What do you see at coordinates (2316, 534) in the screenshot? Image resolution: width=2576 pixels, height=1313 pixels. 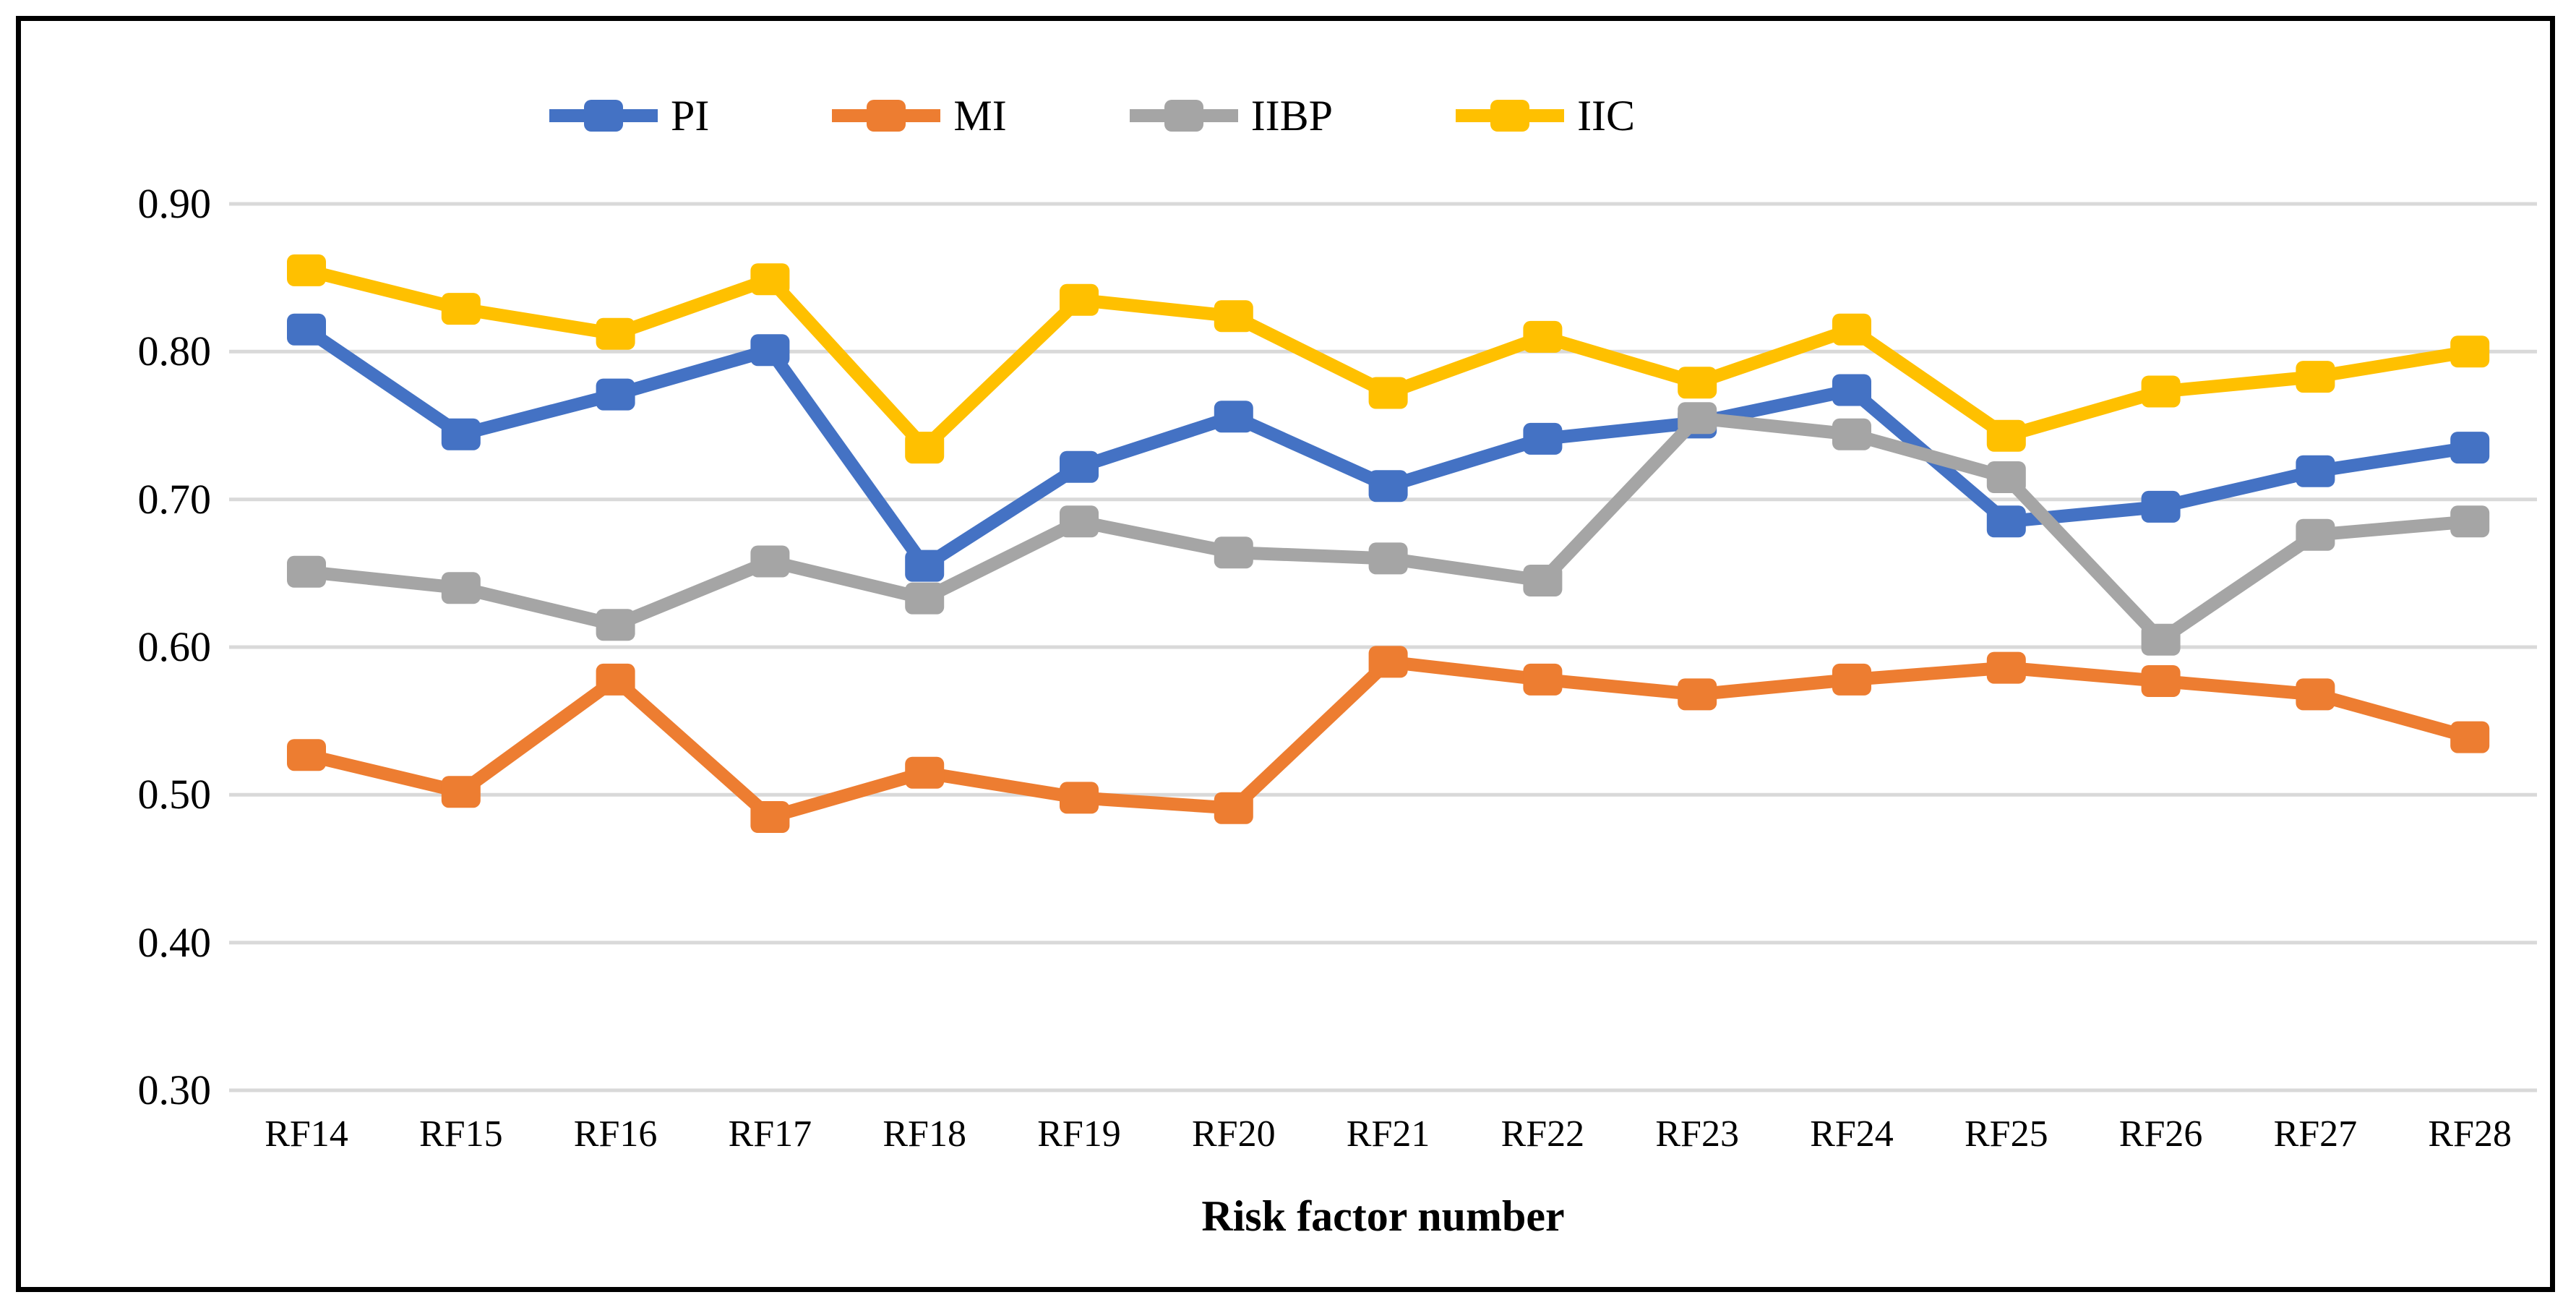 I see `marker-IIBP-RF27` at bounding box center [2316, 534].